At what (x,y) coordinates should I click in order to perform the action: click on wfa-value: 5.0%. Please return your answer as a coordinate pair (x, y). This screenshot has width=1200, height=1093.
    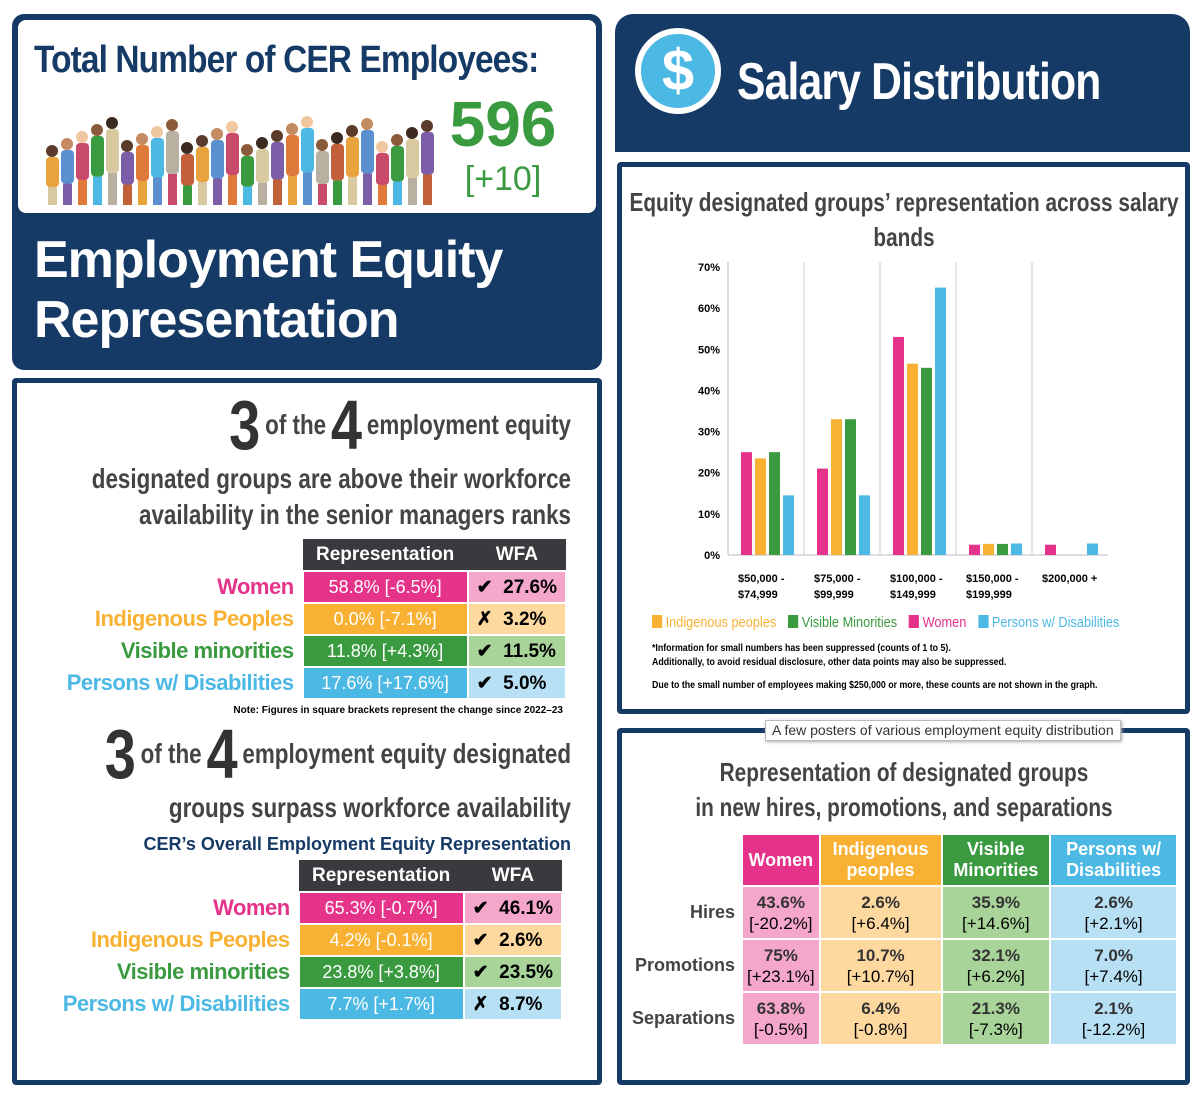
    Looking at the image, I should click on (525, 683).